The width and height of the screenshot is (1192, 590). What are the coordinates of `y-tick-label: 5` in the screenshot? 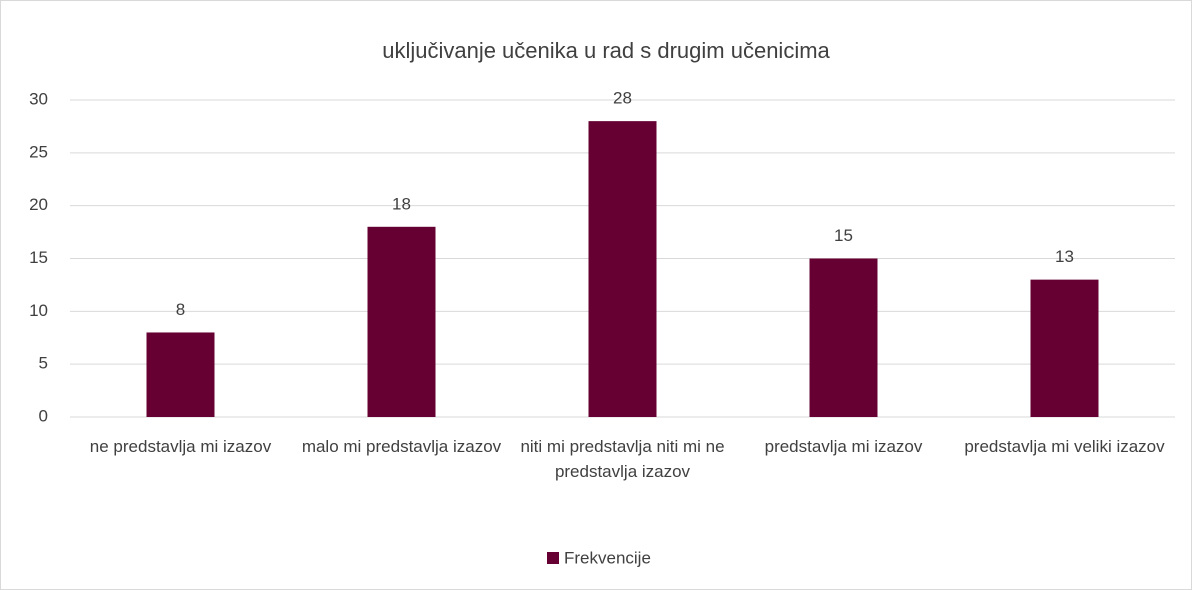 It's located at (43, 363).